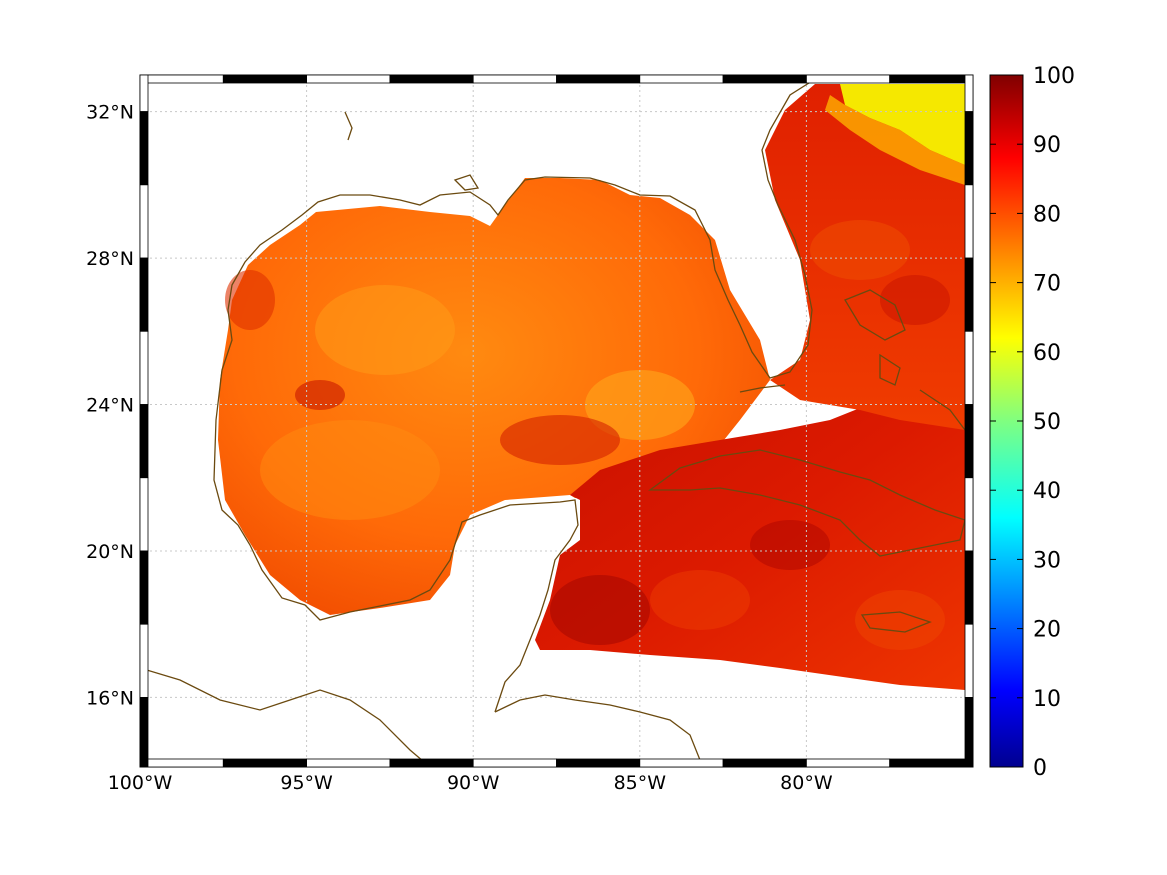 This screenshot has height=875, width=1167. Describe the element at coordinates (140, 783) in the screenshot. I see `lon-tick-label: 100°W` at that location.